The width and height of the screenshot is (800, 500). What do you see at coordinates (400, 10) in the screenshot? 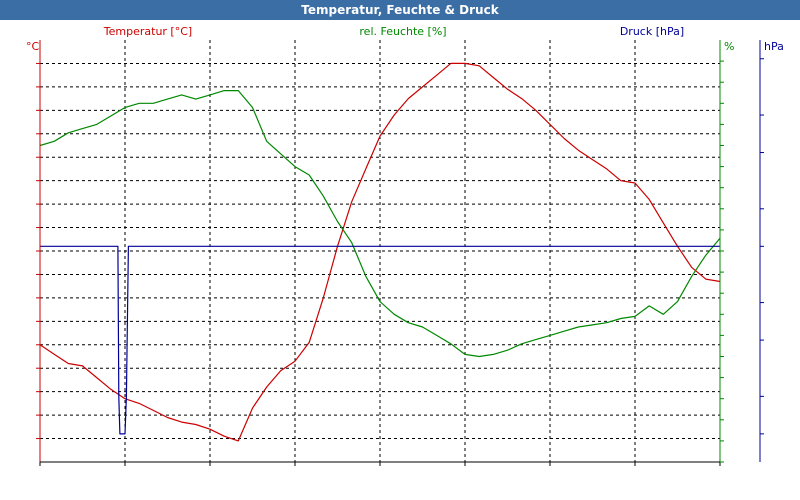
I see `chart-title: Temperatur, Feuchte & Druck` at bounding box center [400, 10].